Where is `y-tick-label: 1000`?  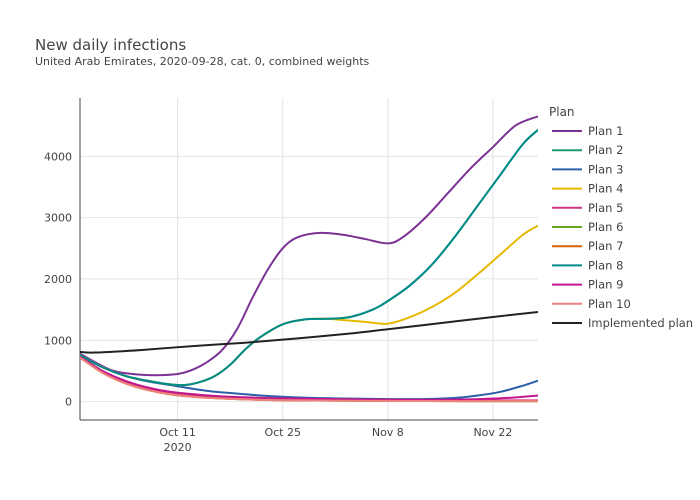 y-tick-label: 1000 is located at coordinates (58, 340).